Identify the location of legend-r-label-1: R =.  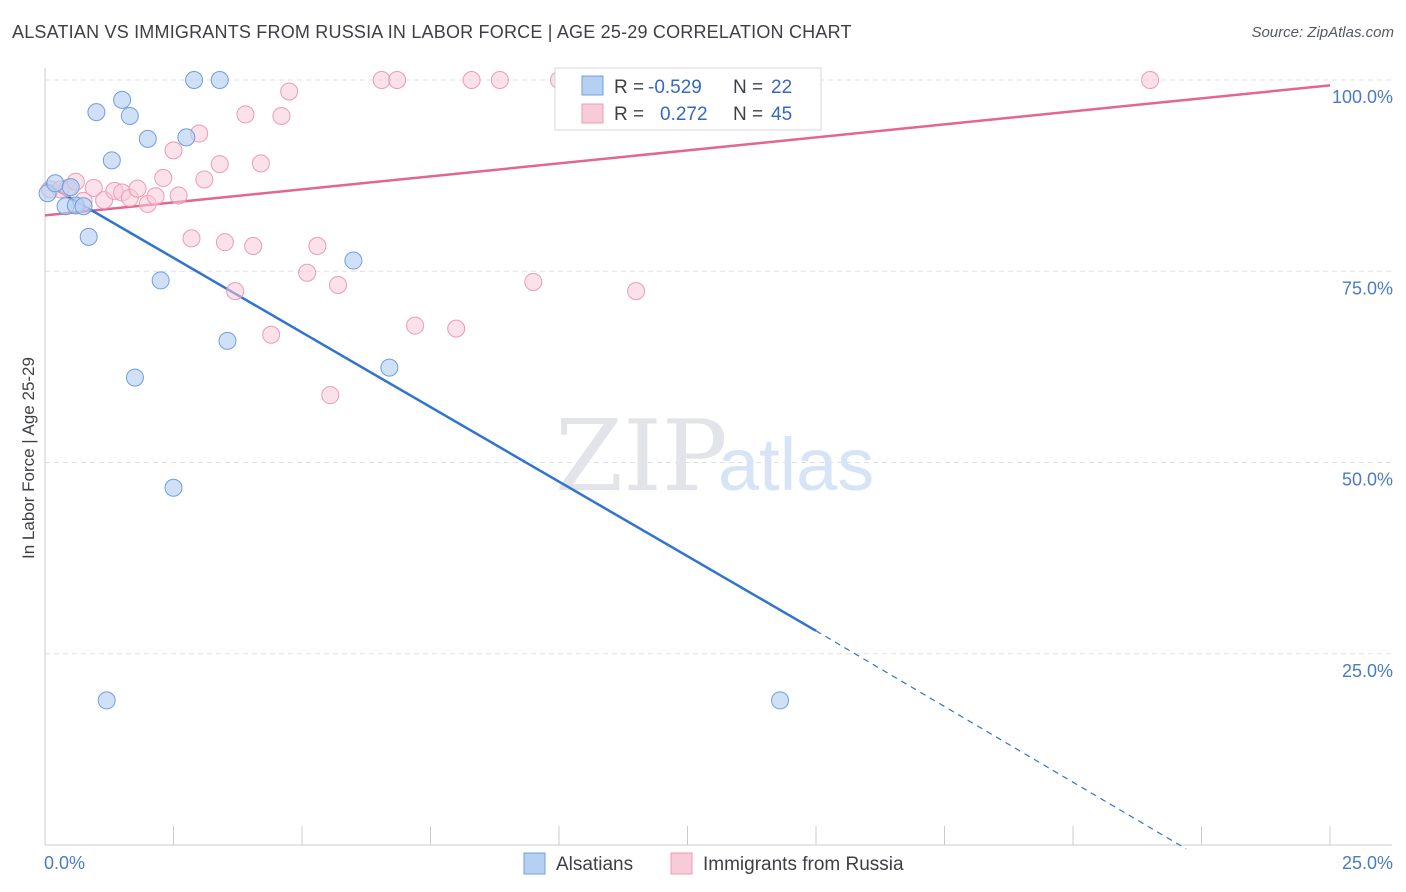
(629, 87).